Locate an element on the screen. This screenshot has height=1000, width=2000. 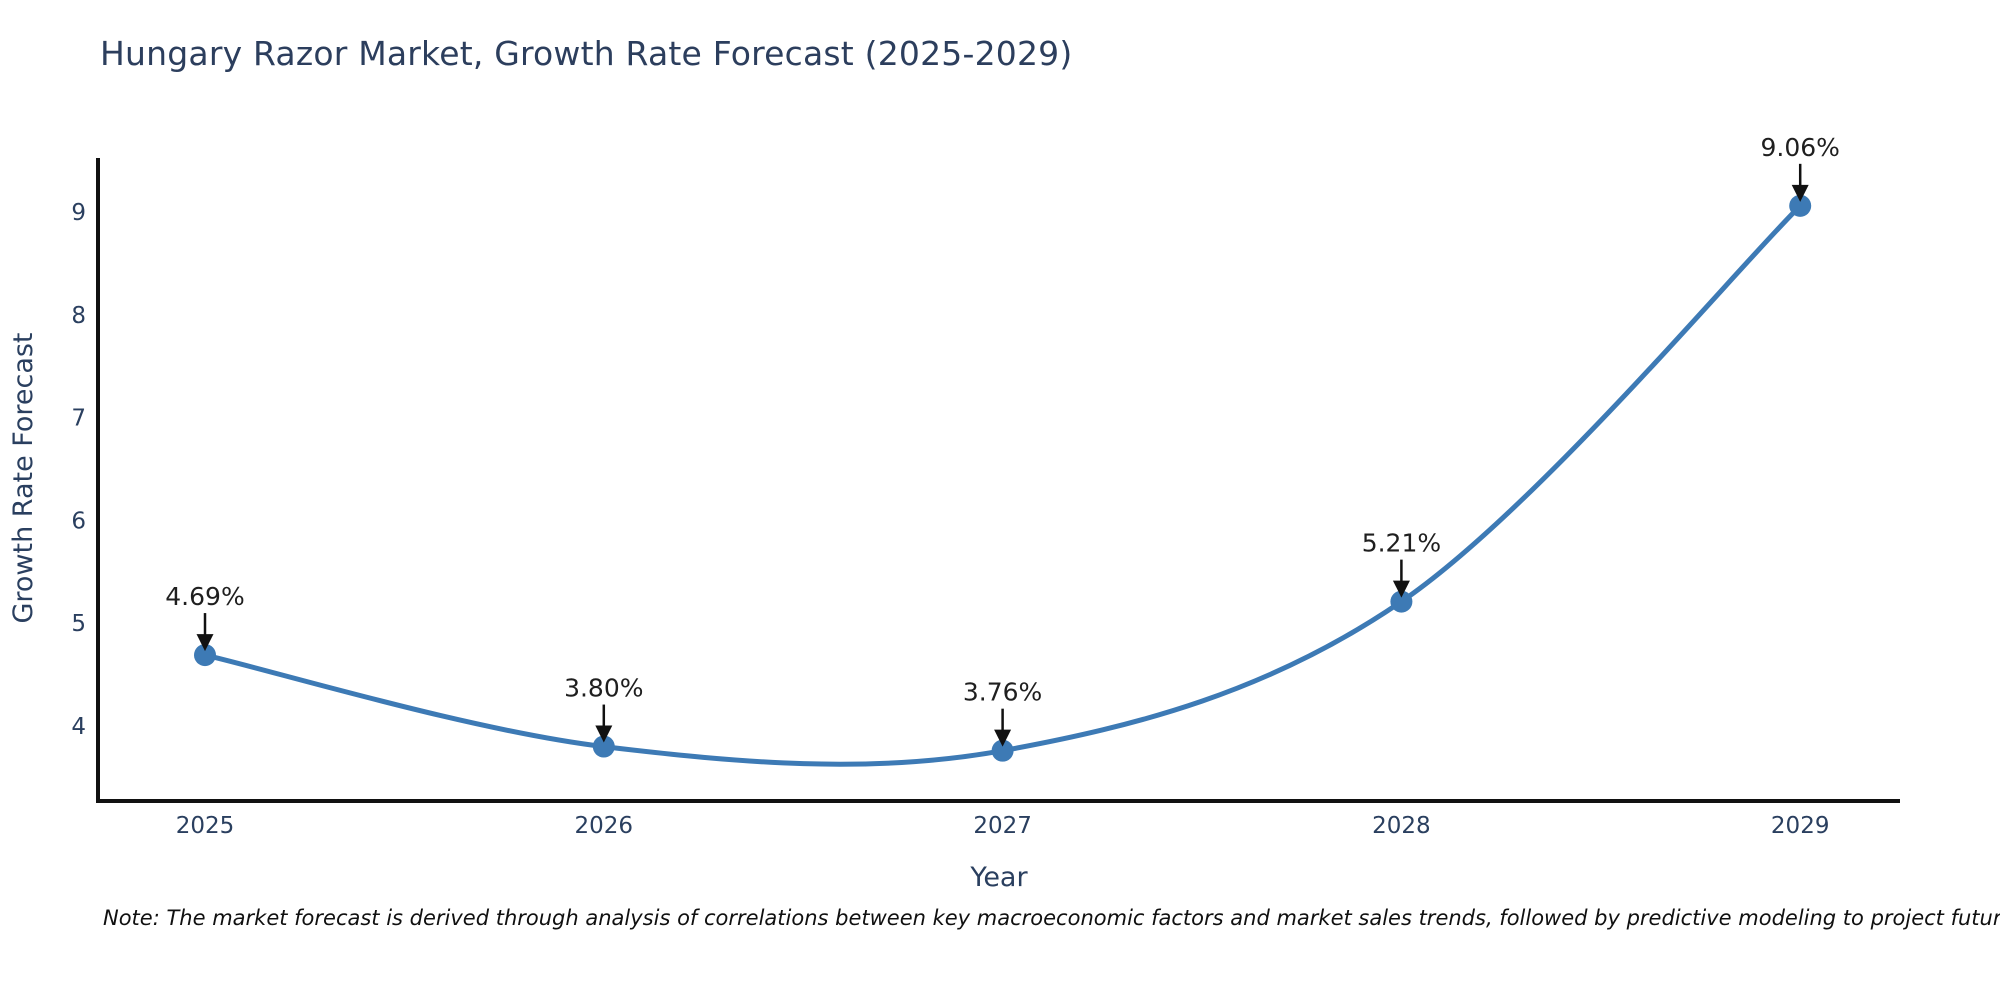
x-tick-label: 2029 is located at coordinates (1800, 826).